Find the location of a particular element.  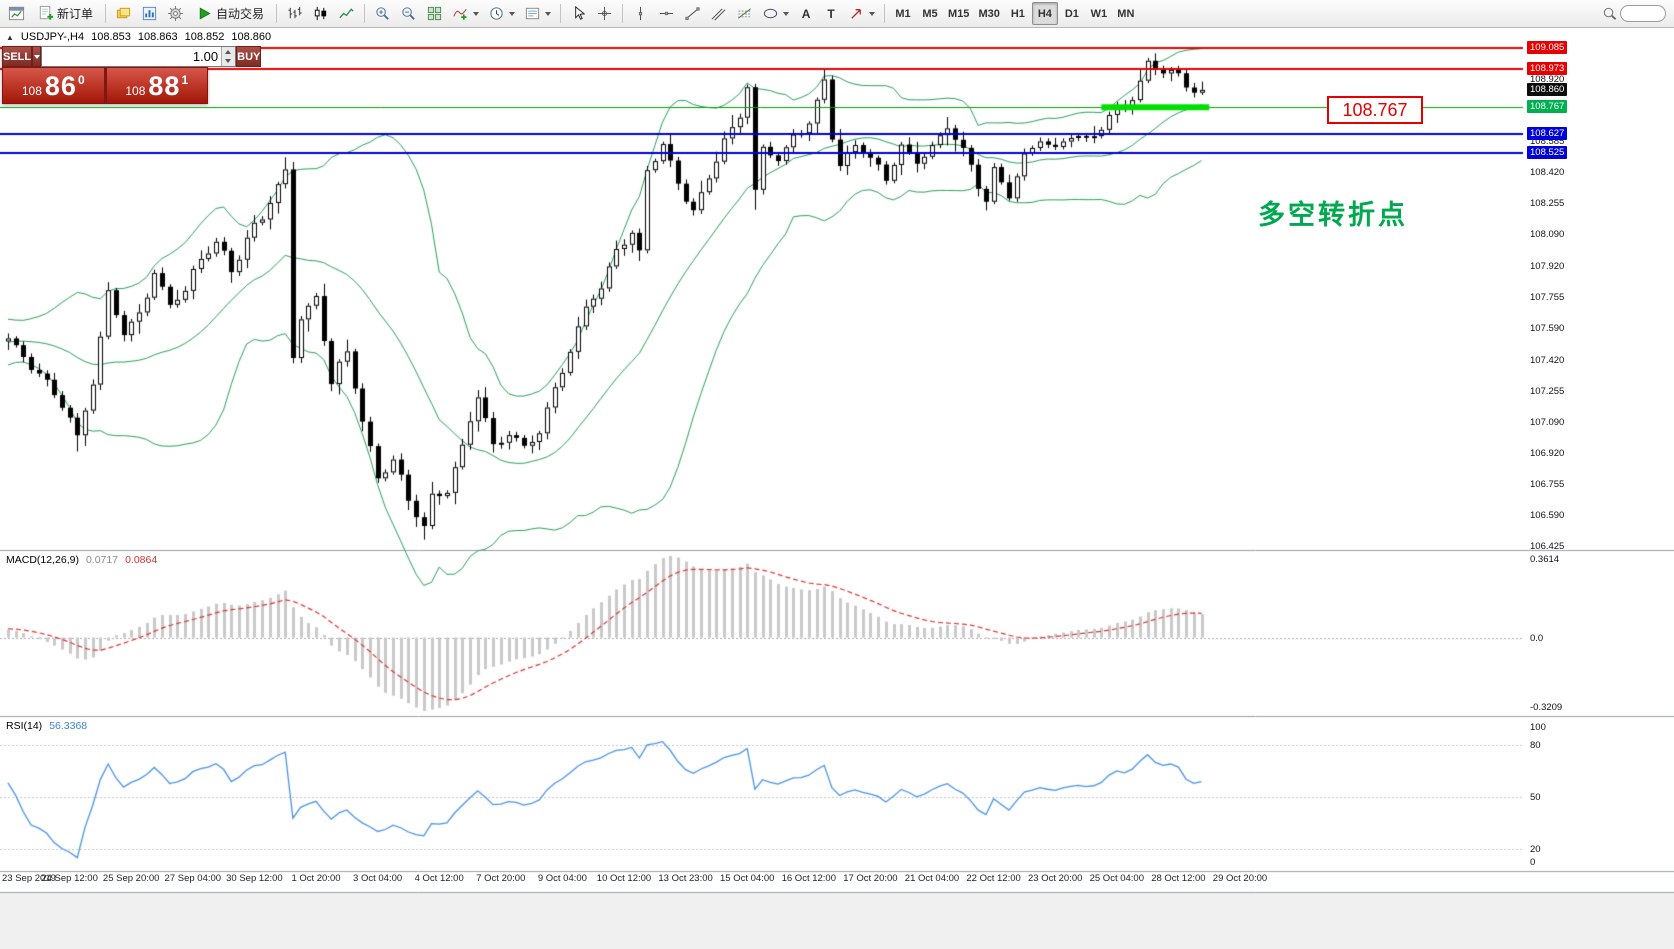

timeframe-m15-button: M15 is located at coordinates (958, 13).